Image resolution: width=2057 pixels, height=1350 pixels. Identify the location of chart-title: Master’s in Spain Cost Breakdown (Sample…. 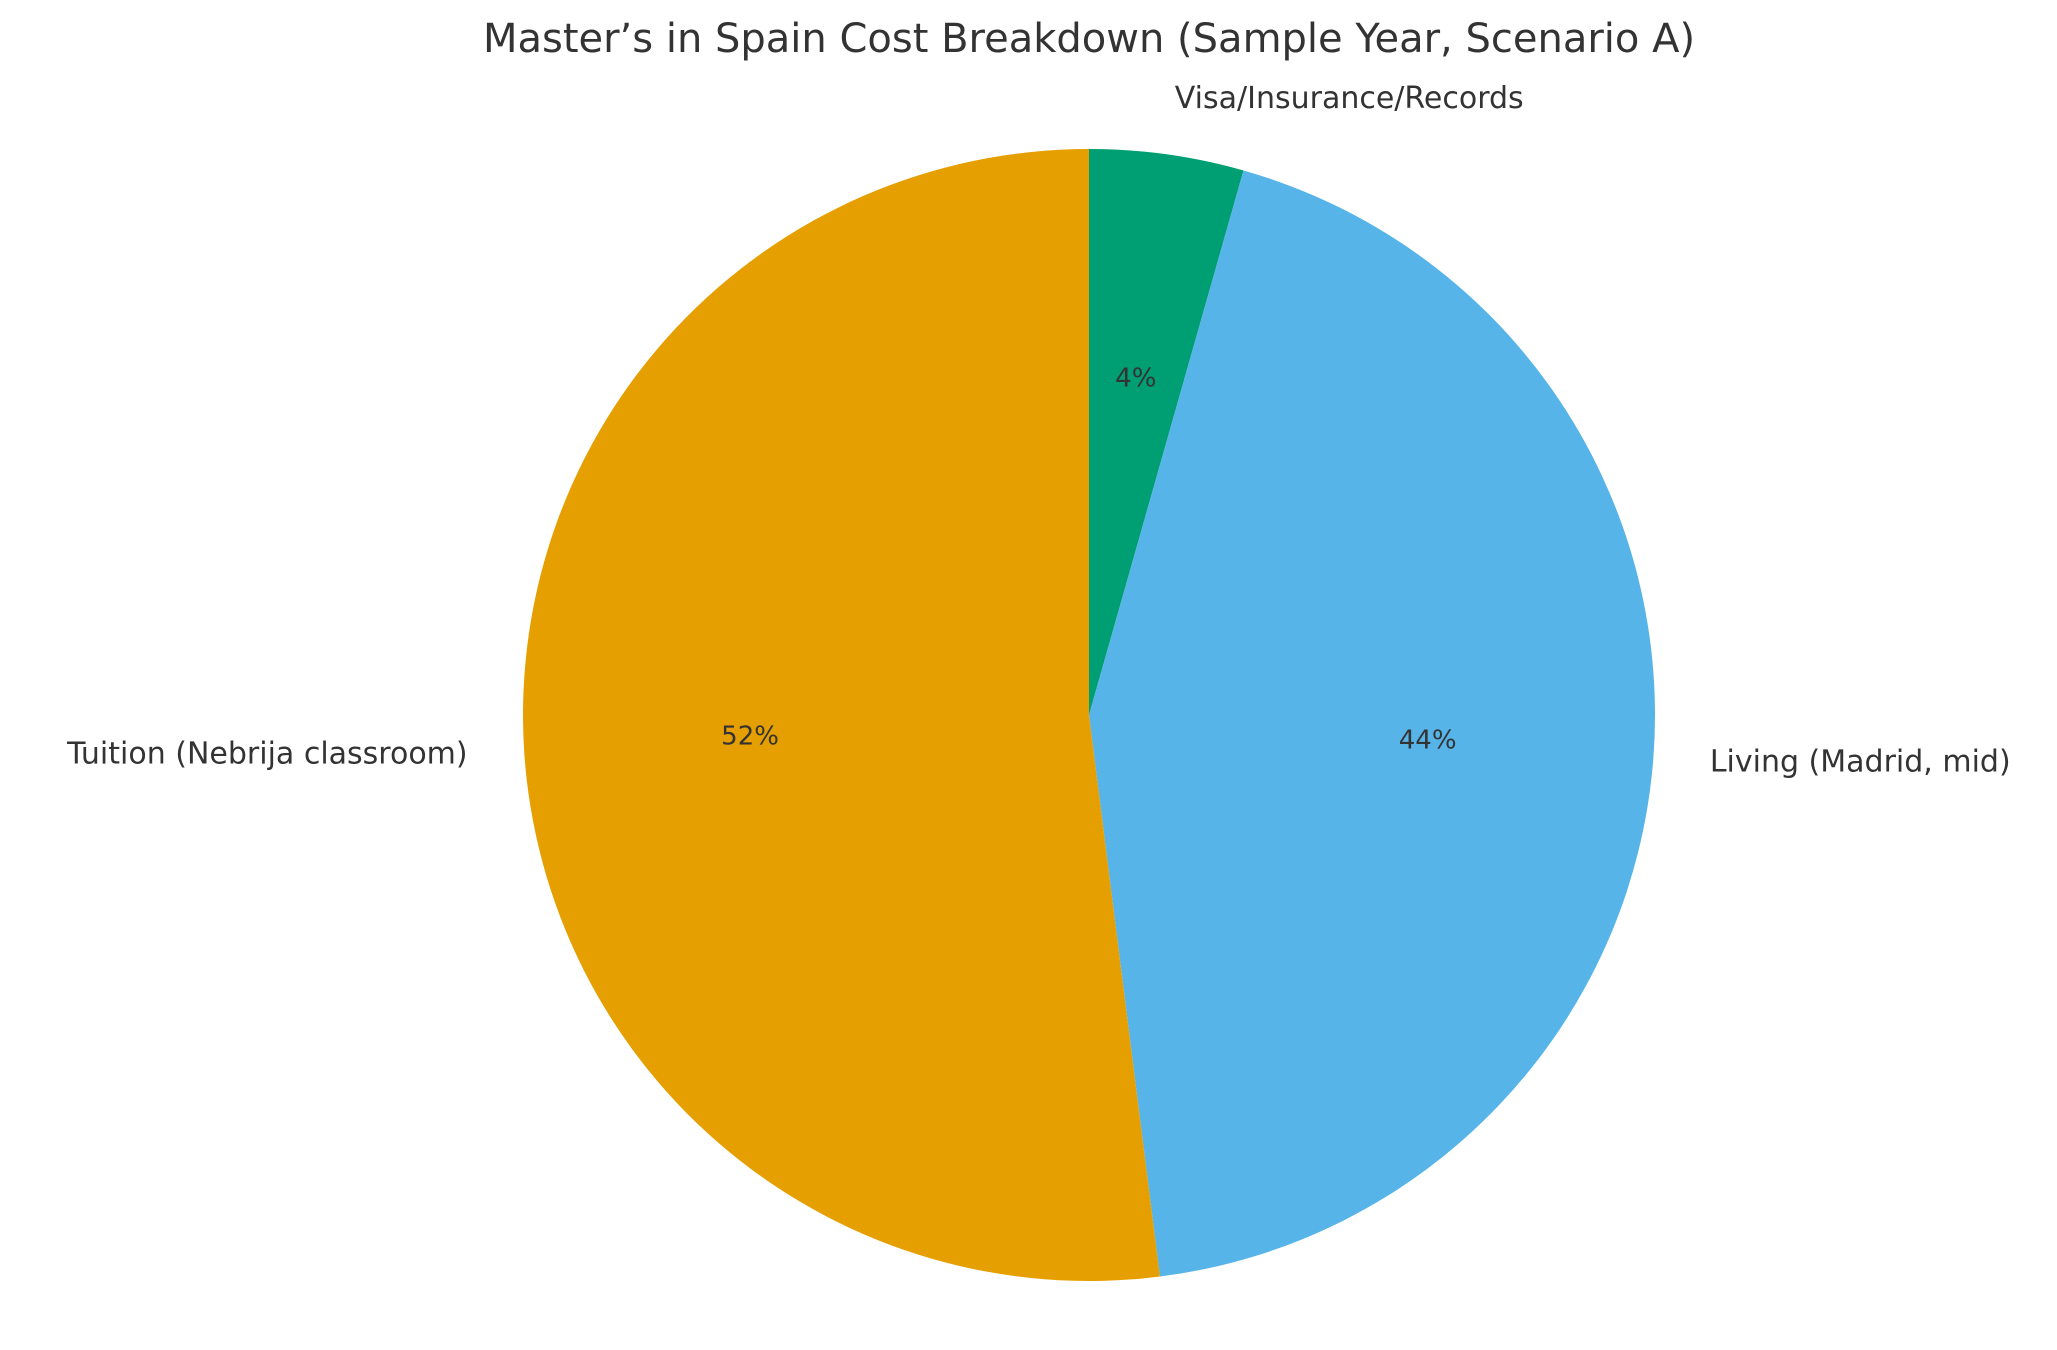
(1089, 39).